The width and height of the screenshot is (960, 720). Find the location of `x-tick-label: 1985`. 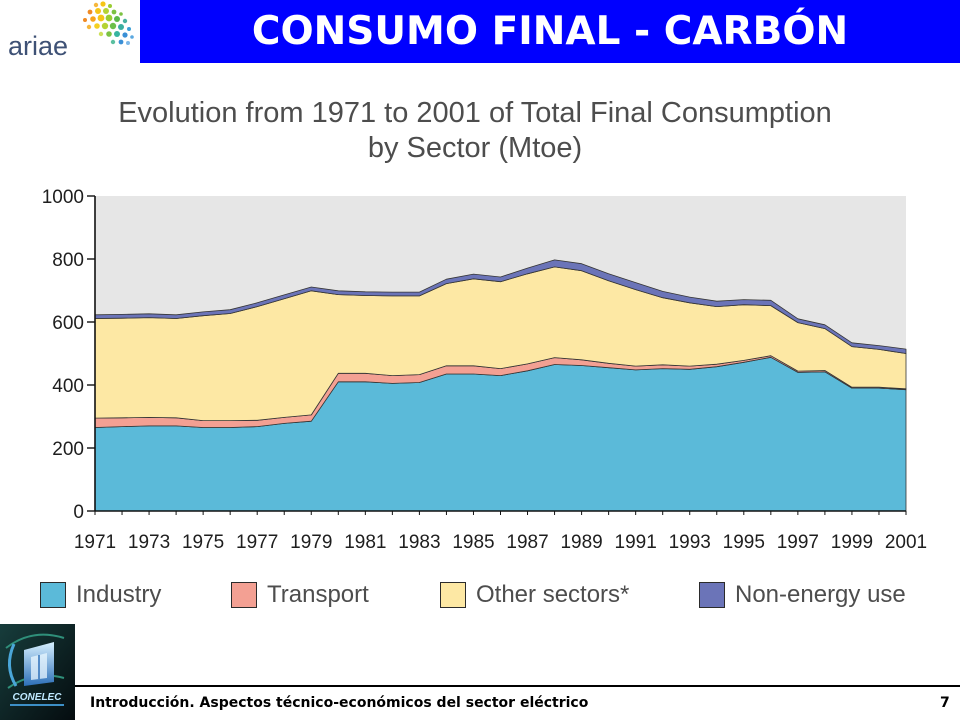

x-tick-label: 1985 is located at coordinates (473, 542).